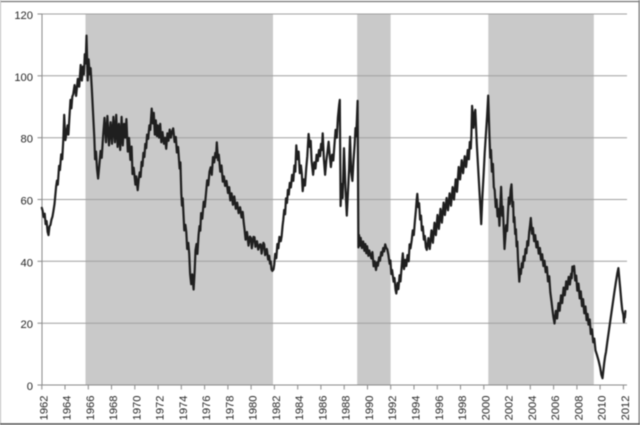 This screenshot has height=425, width=640. What do you see at coordinates (277, 408) in the screenshot?
I see `svg-text: 1982` at bounding box center [277, 408].